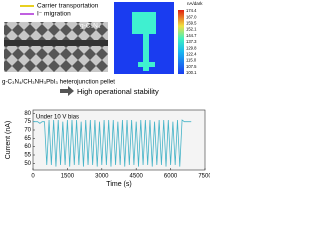 The height and width of the screenshot is (240, 320). Describe the element at coordinates (191, 47) in the screenshot. I see `colorbar-tick: 129.8` at that location.